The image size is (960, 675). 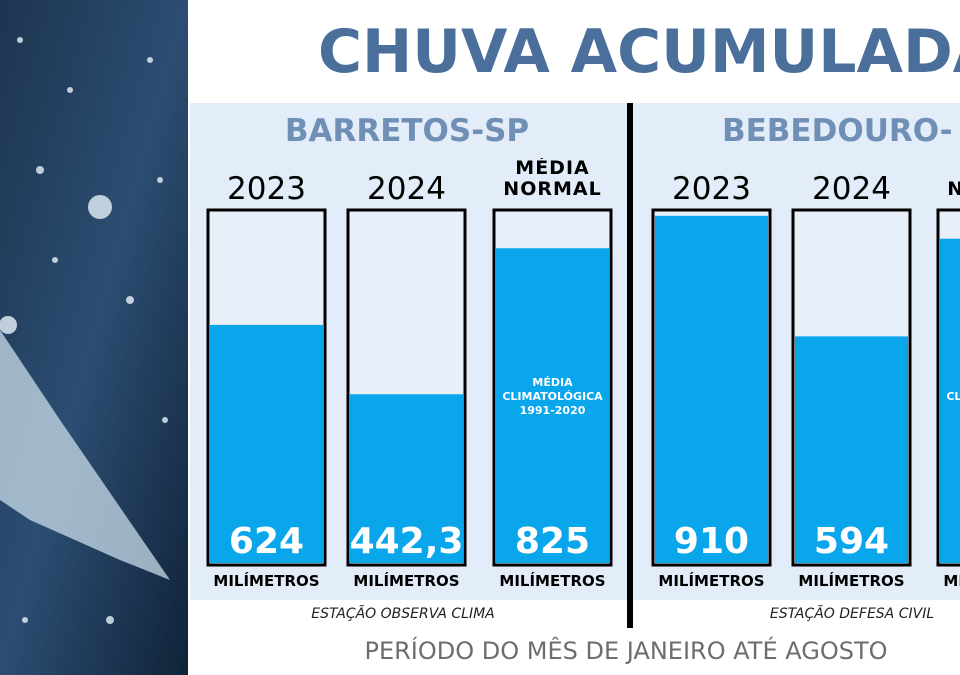 I want to click on location-title: BEBEDOURO-, so click(x=837, y=131).